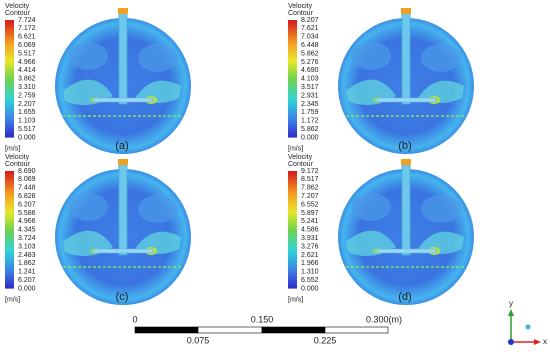 This screenshot has width=550, height=352. Describe the element at coordinates (122, 297) in the screenshot. I see `panel-caption: (c)` at that location.